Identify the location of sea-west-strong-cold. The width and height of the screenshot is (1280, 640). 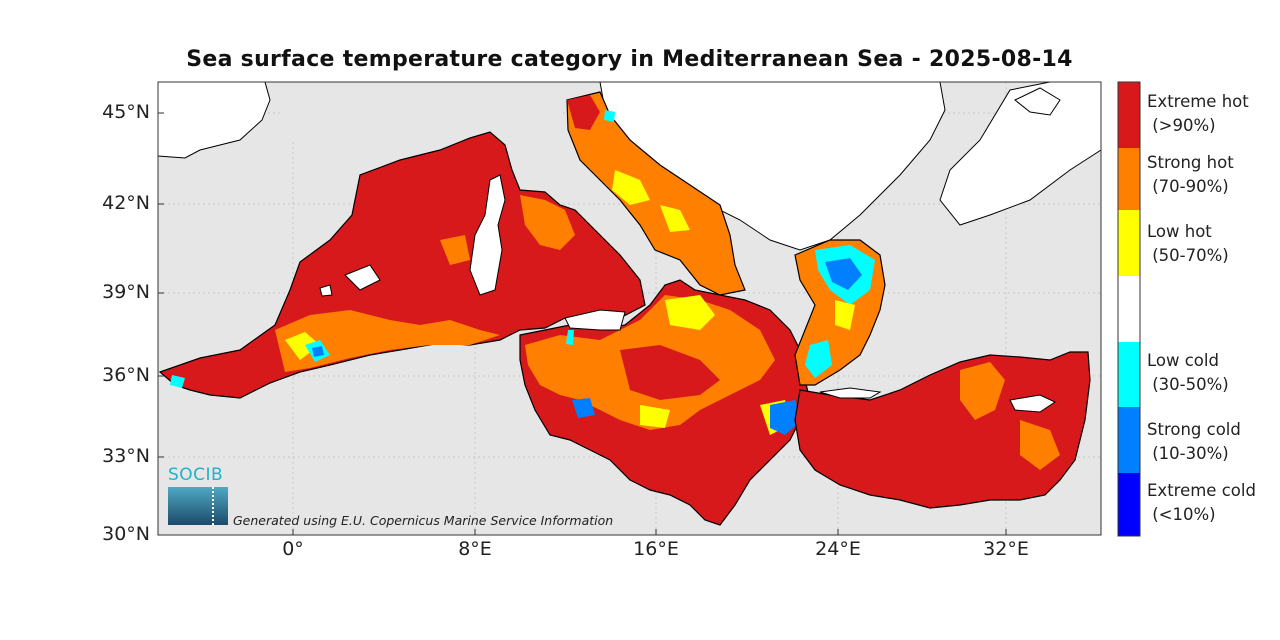
(318, 351).